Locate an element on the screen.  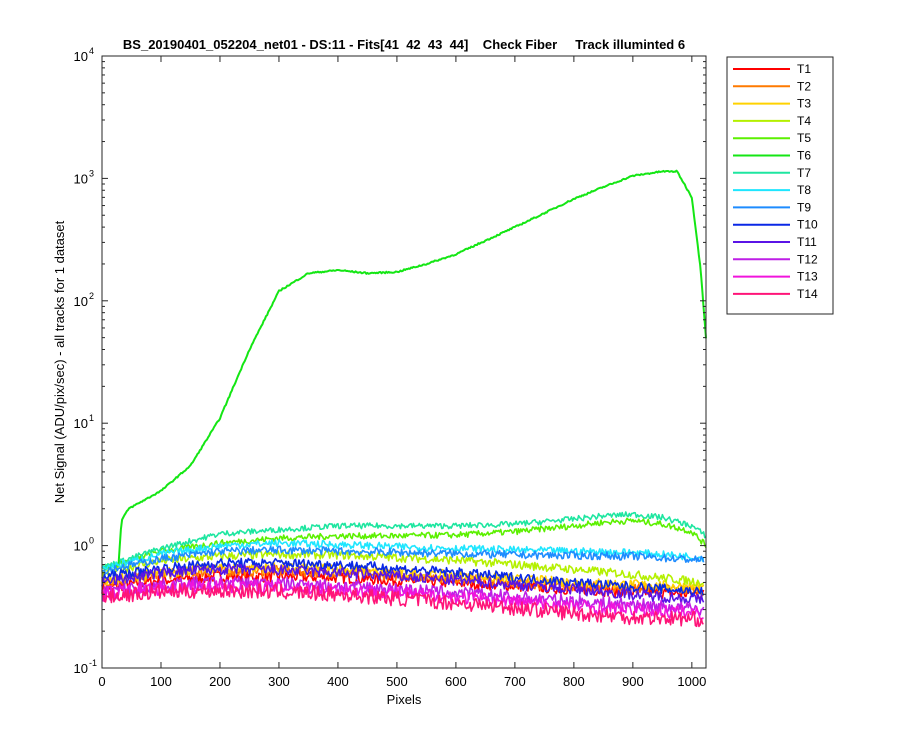
x-tick-label: 900 is located at coordinates (633, 681).